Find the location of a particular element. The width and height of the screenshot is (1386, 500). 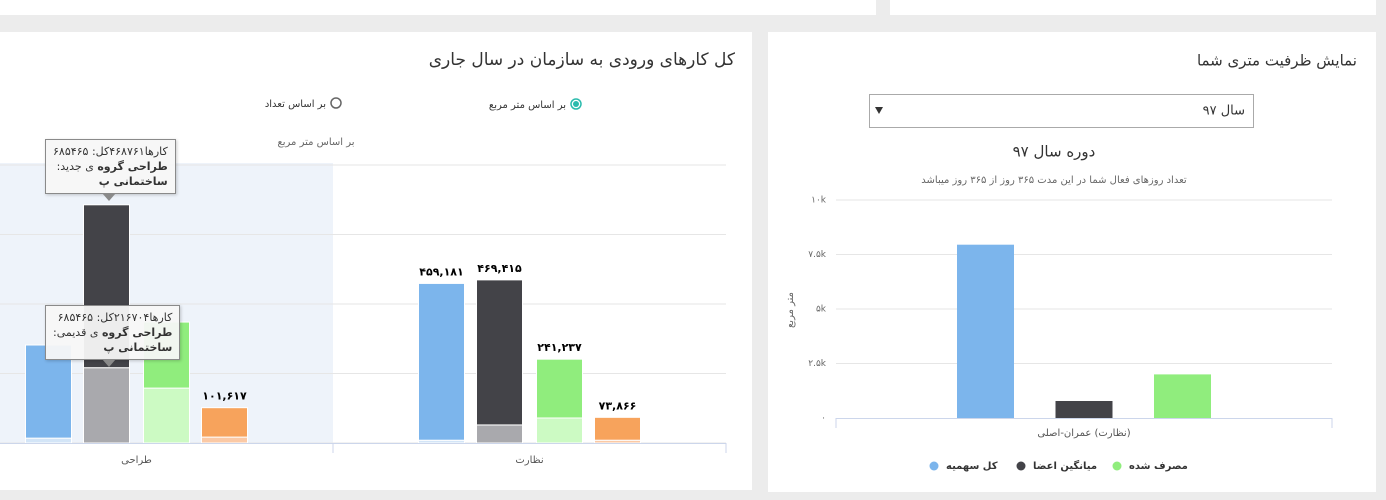

tooltip-name: طراحی گروه ی جدید: is located at coordinates (110, 166).